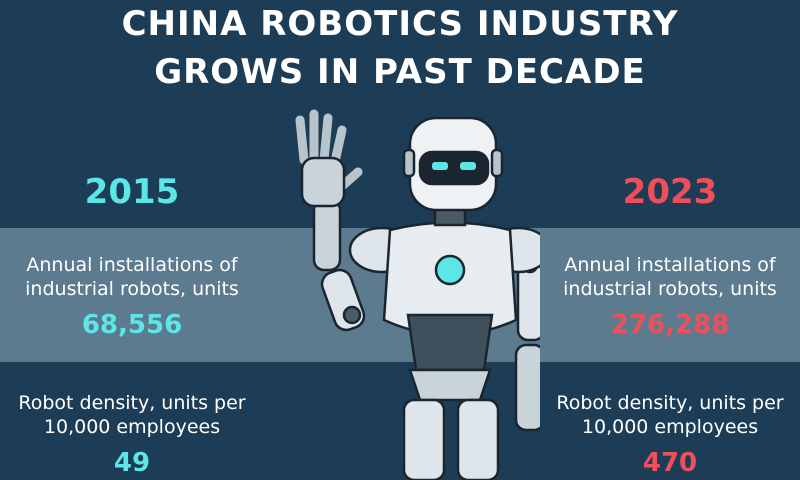 This screenshot has width=800, height=480. Describe the element at coordinates (132, 192) in the screenshot. I see `year: 2015` at that location.